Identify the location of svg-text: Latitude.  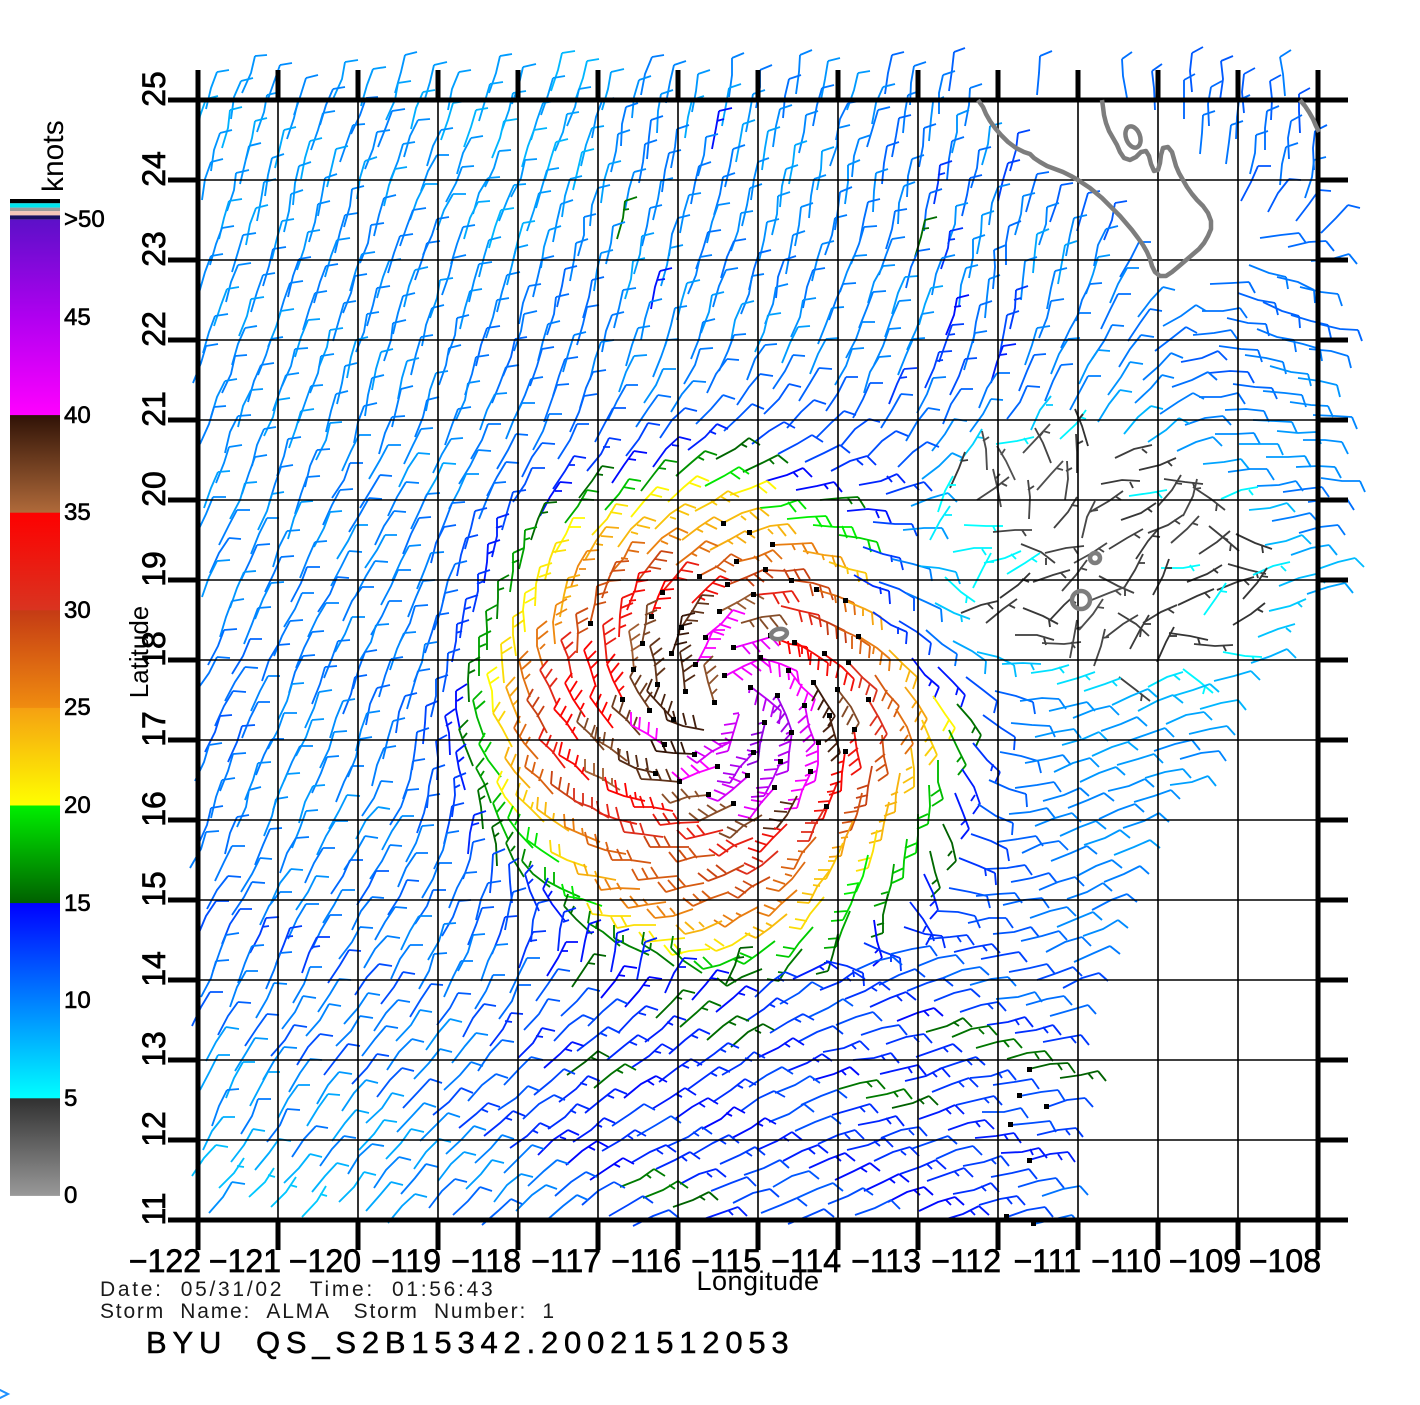
(139, 652).